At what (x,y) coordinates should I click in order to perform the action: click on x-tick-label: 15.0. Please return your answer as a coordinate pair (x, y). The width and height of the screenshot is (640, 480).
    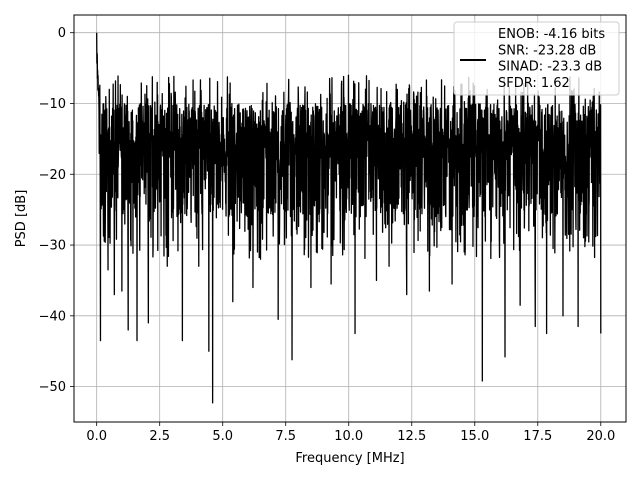
    Looking at the image, I should click on (474, 436).